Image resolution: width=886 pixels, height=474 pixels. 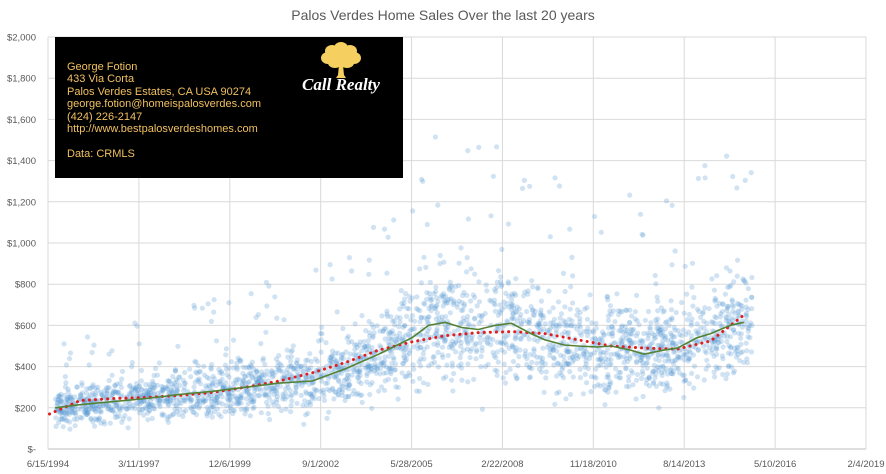 What do you see at coordinates (25, 285) in the screenshot?
I see `y-tick-label: $800` at bounding box center [25, 285].